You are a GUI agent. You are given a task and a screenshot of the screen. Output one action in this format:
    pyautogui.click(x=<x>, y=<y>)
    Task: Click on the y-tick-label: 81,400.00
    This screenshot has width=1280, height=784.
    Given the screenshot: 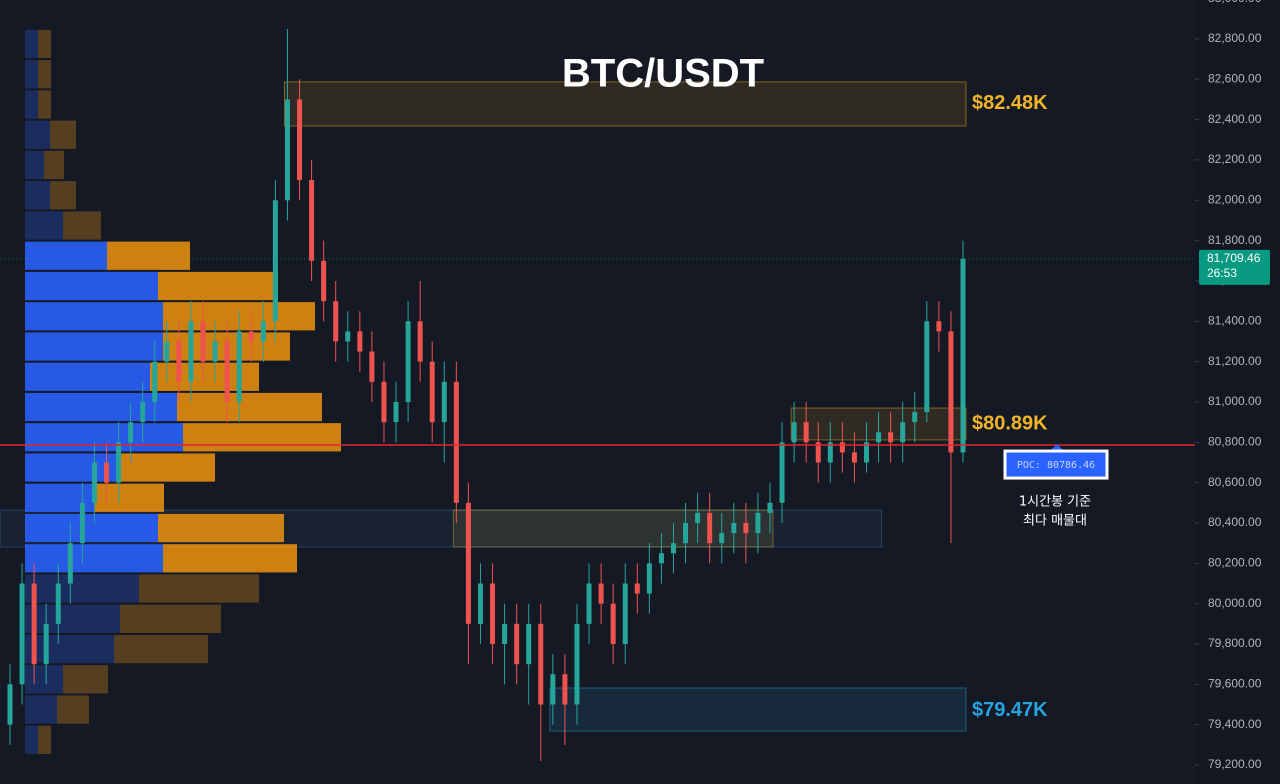 What is the action you would take?
    pyautogui.click(x=1235, y=320)
    